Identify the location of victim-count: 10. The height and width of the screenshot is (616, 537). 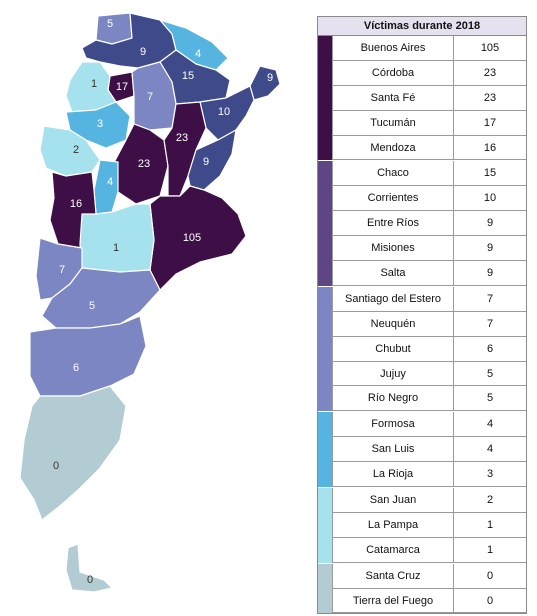
(490, 198).